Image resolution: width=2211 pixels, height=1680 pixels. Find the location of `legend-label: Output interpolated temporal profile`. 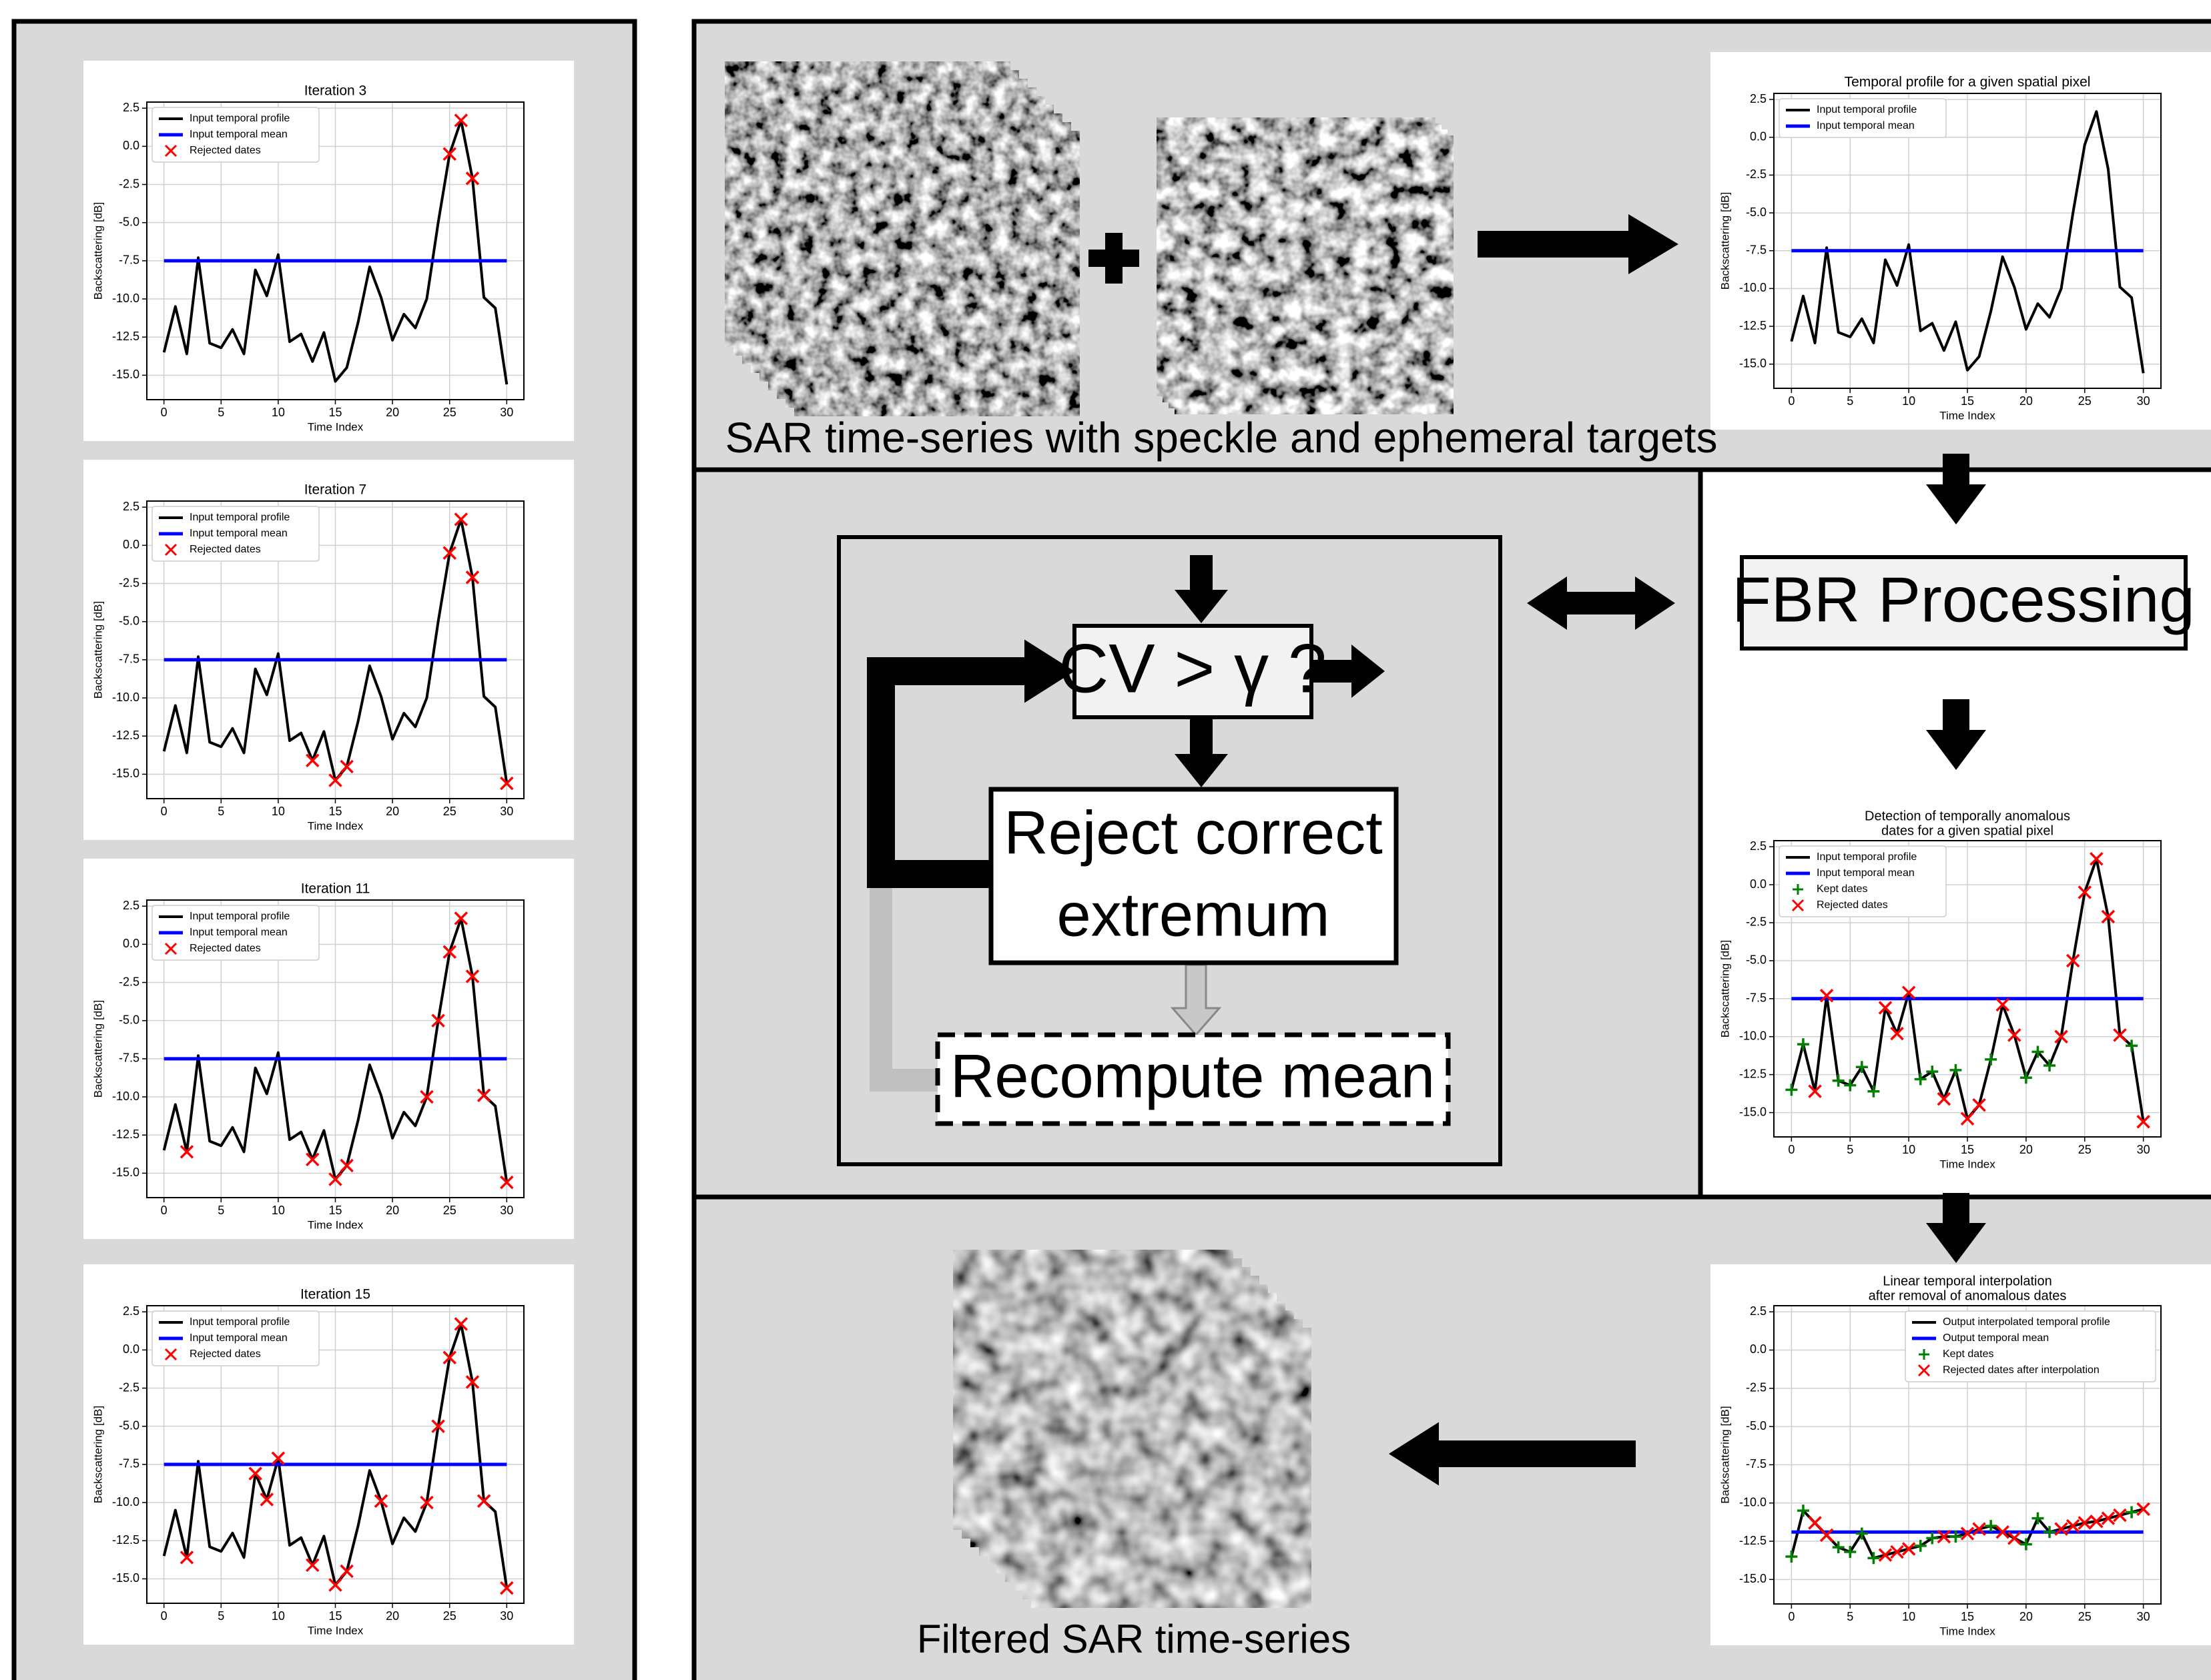

legend-label: Output interpolated temporal profile is located at coordinates (2026, 1322).